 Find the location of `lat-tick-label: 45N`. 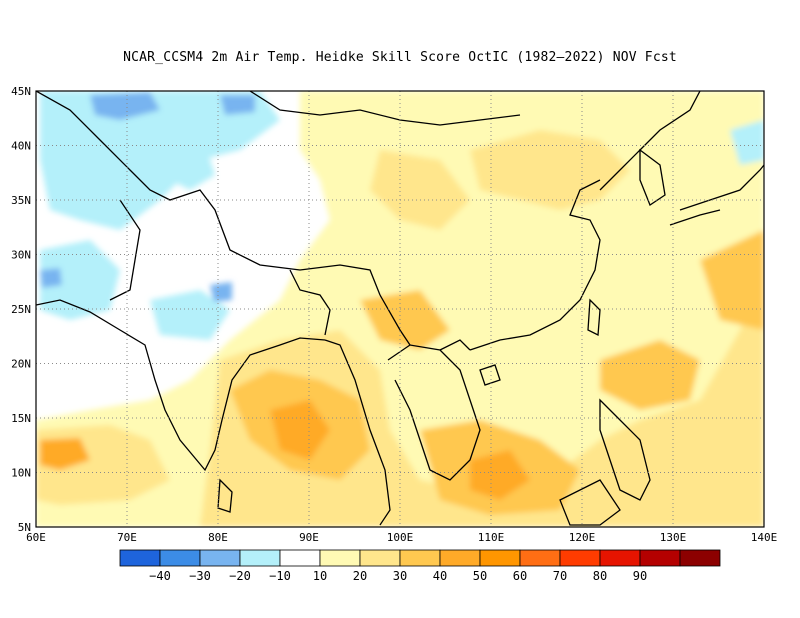

lat-tick-label: 45N is located at coordinates (21, 91).